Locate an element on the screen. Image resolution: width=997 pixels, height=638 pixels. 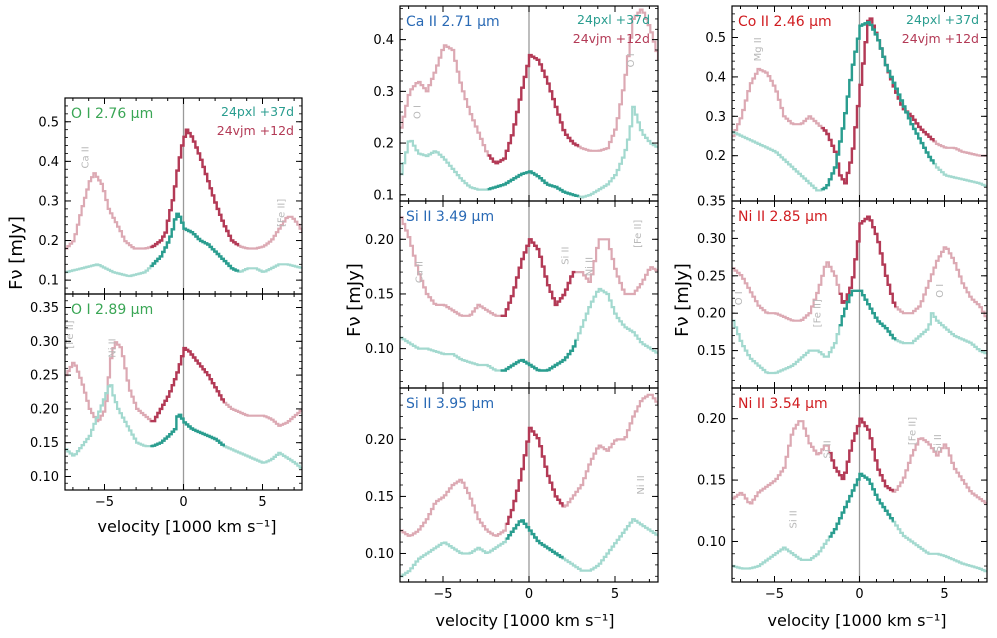
panel-title: O I 2.76 µm is located at coordinates (112, 114).